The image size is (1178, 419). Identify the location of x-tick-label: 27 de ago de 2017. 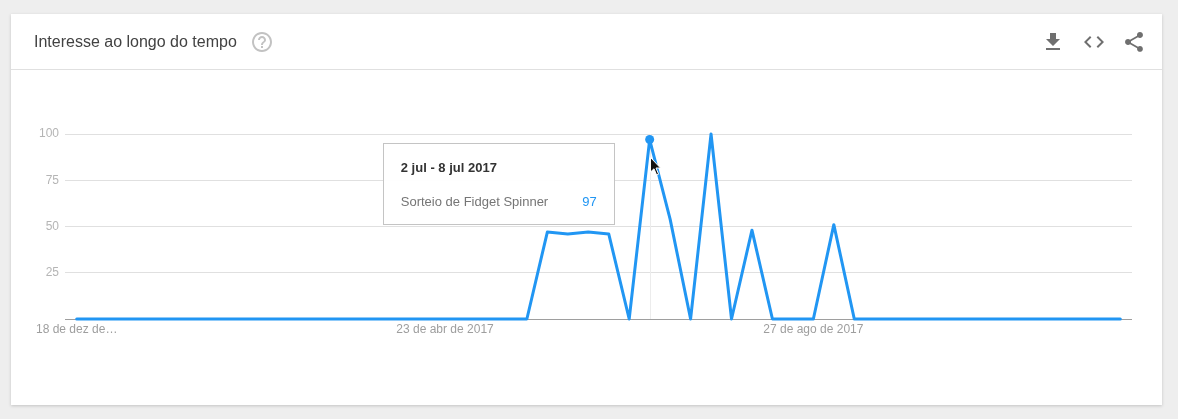
(813, 328).